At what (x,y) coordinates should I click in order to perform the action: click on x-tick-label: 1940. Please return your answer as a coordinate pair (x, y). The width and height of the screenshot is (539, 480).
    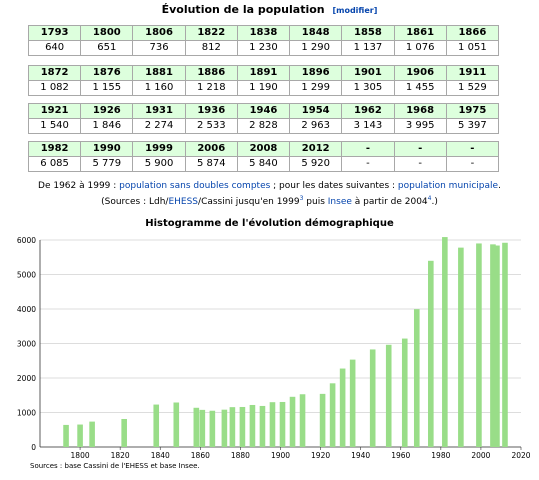
    Looking at the image, I should click on (360, 455).